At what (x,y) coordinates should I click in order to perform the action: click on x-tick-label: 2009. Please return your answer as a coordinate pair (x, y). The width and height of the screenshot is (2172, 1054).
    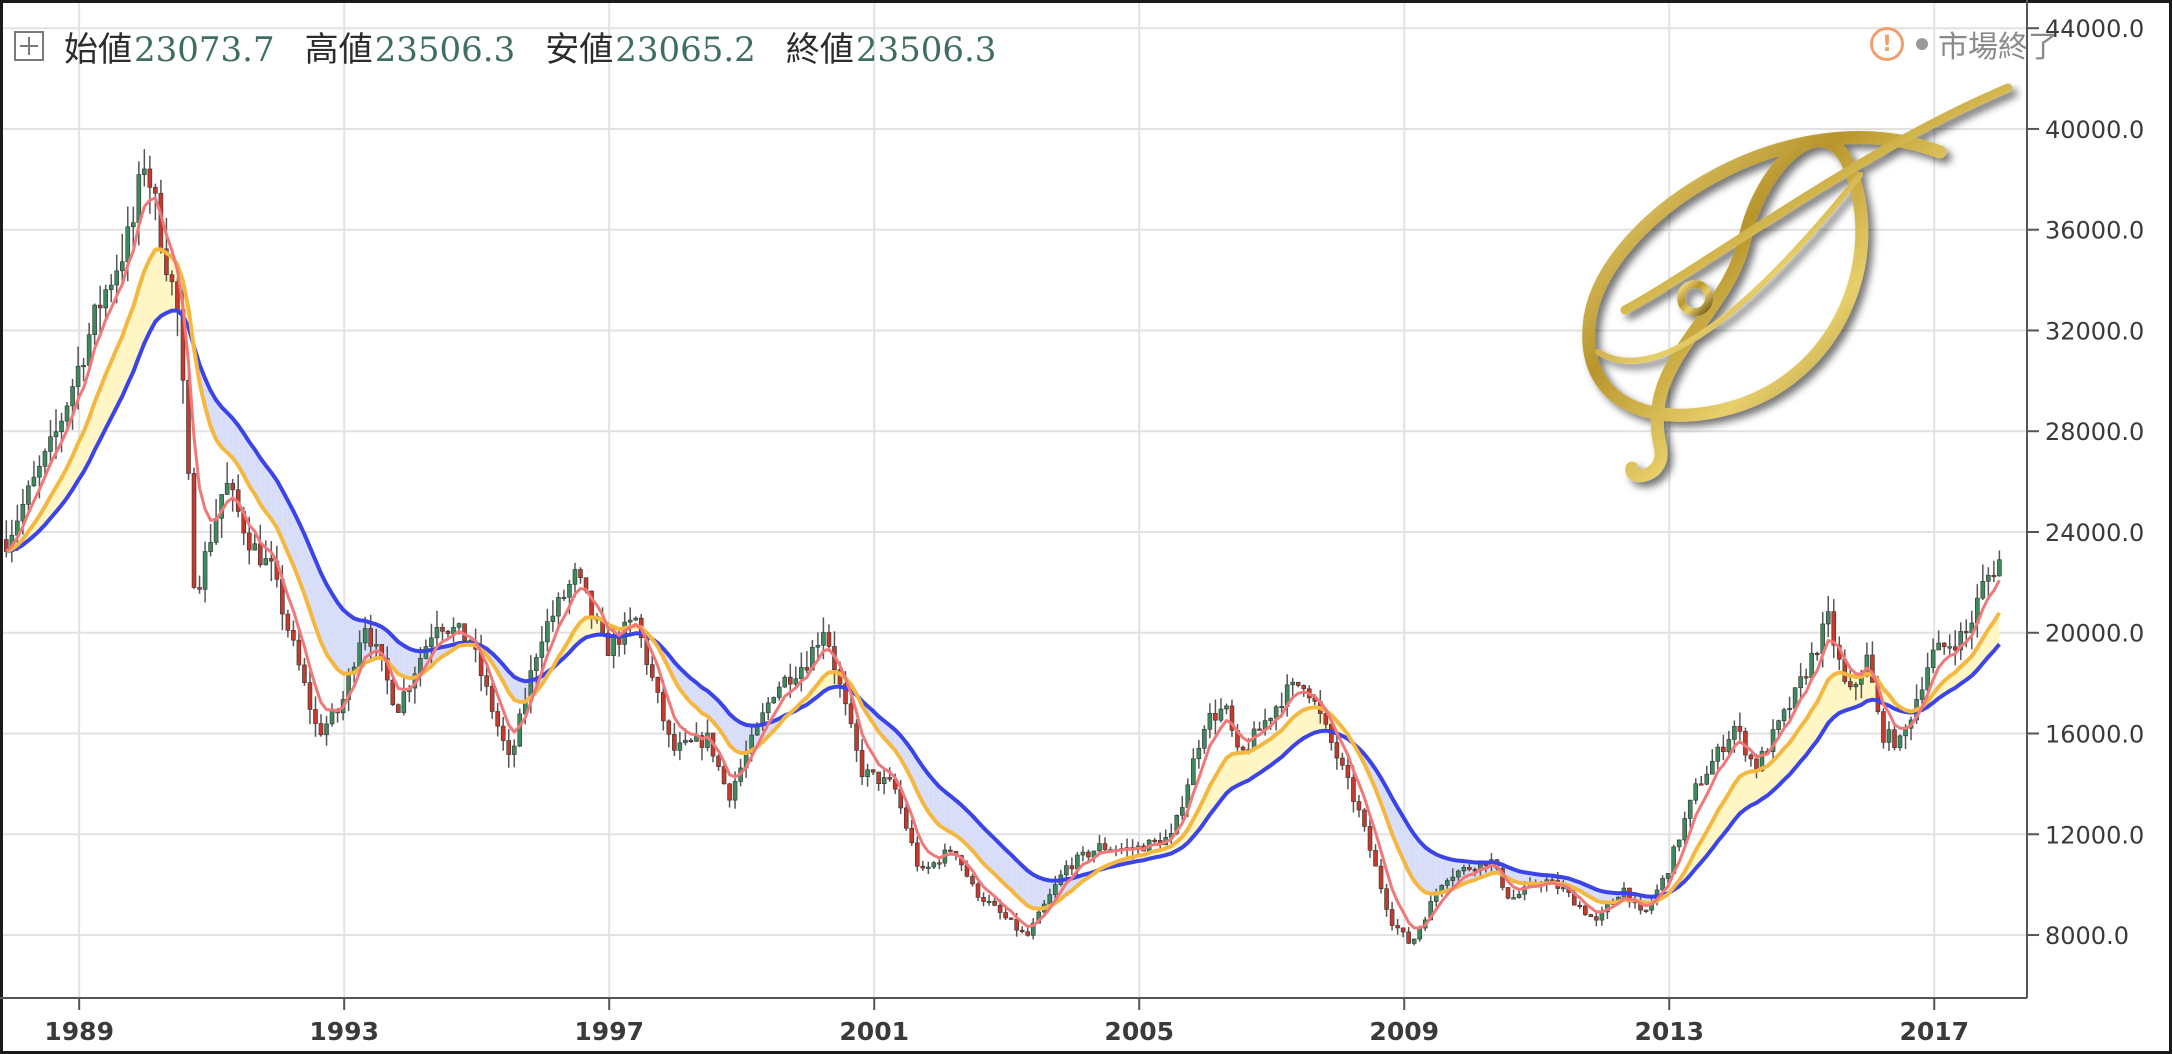
    Looking at the image, I should click on (1404, 1031).